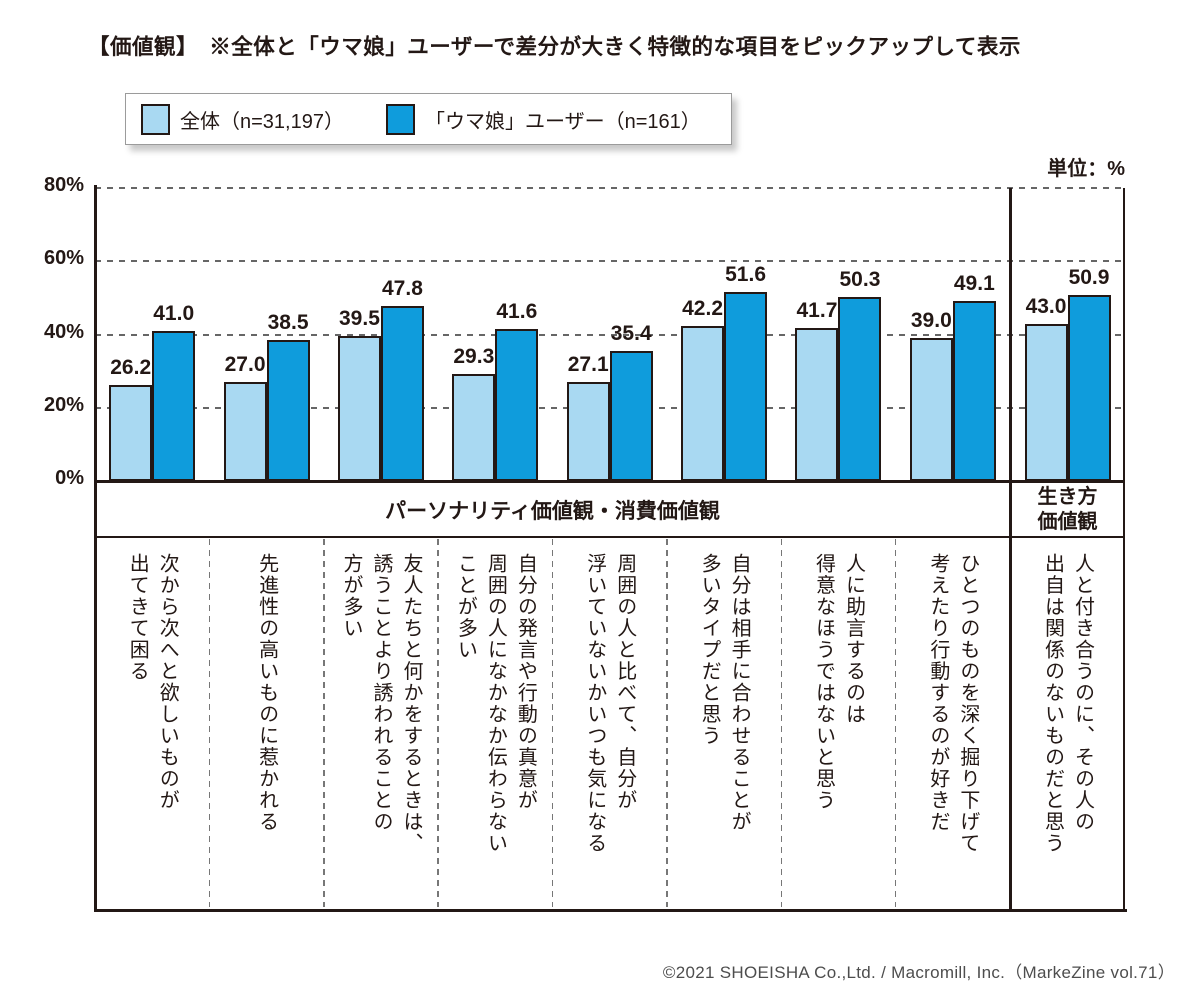 The image size is (1200, 1006). I want to click on legend-item-umamusume: 「ウマ娘」ユーザー（n=161）, so click(543, 119).